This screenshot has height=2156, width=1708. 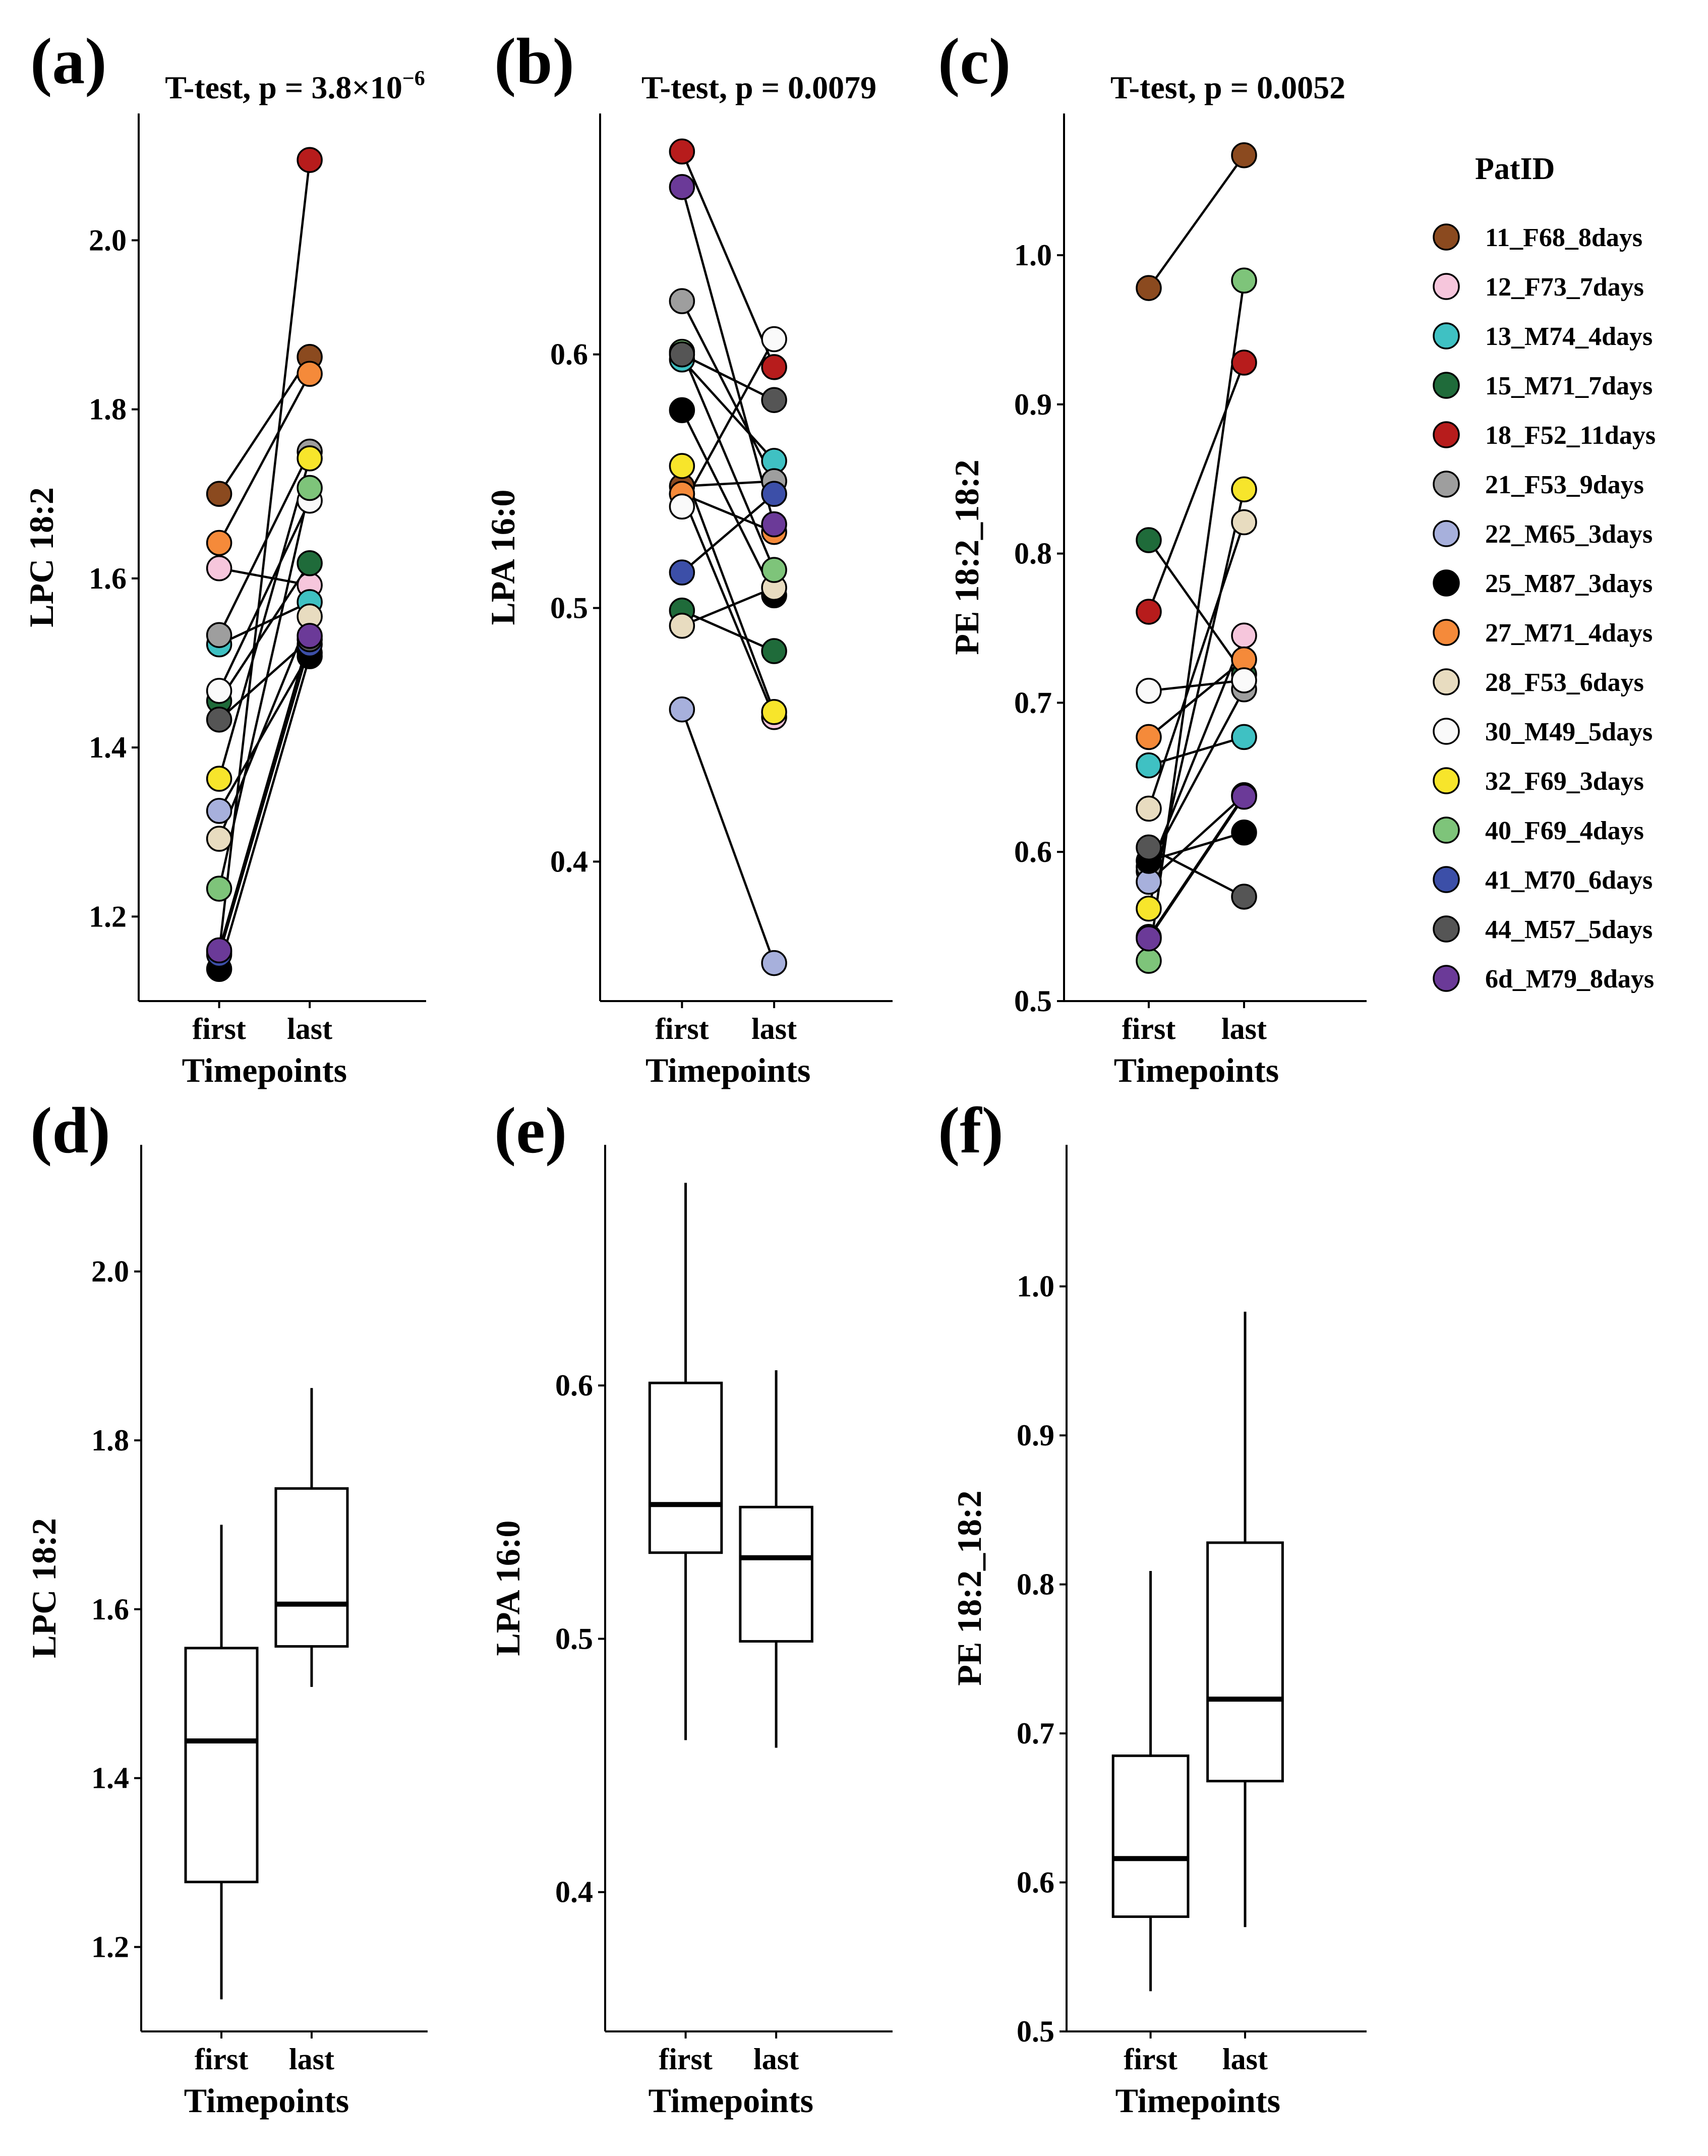 I want to click on pair-line-6d_M79_8days, so click(x=264, y=793).